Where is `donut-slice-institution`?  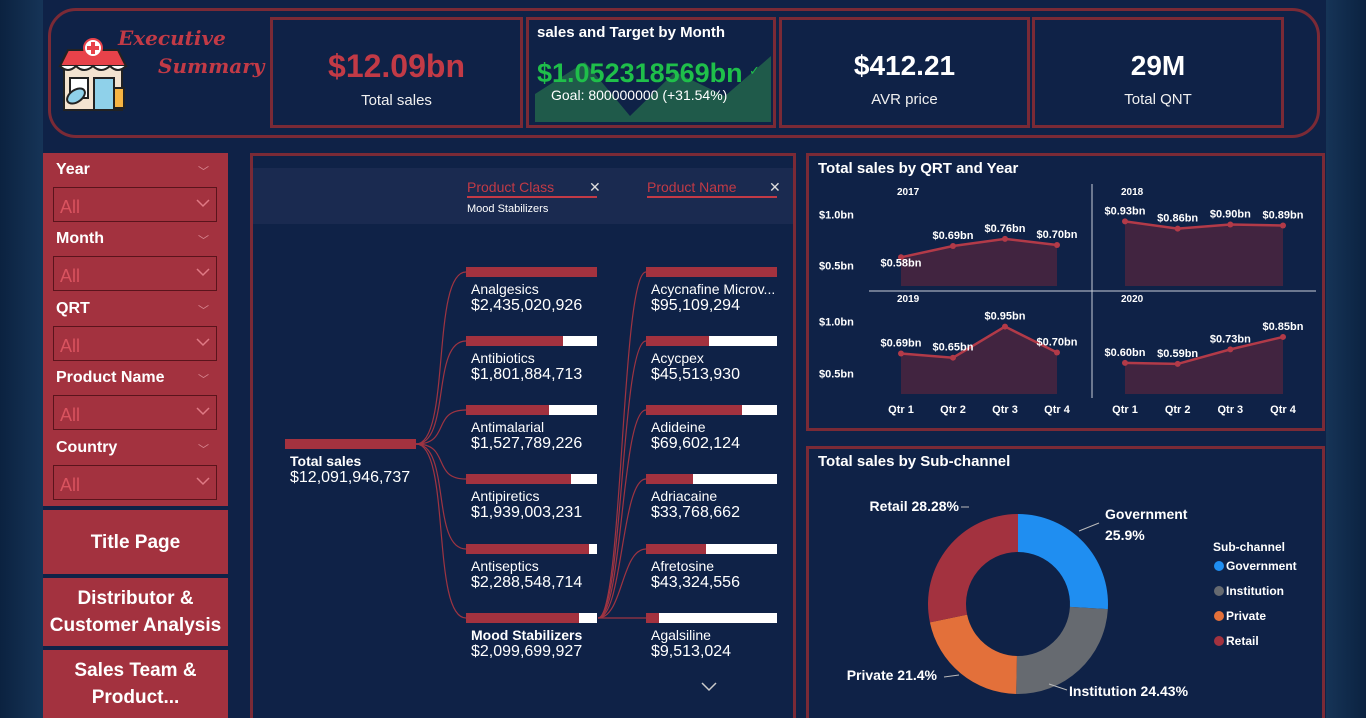 donut-slice-institution is located at coordinates (1062, 650).